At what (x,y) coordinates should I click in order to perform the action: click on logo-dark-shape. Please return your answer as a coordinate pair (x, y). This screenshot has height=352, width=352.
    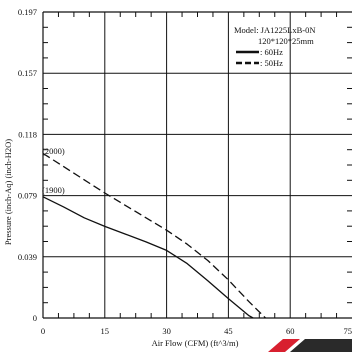
    Looking at the image, I should click on (321, 345).